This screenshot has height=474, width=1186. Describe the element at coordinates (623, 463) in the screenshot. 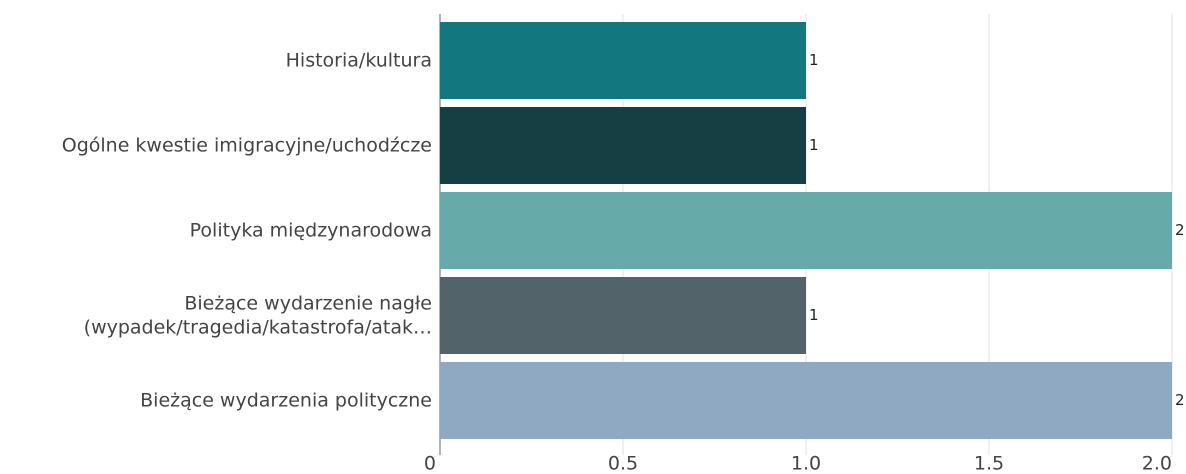

I see `x-tick-label: 0.5` at that location.